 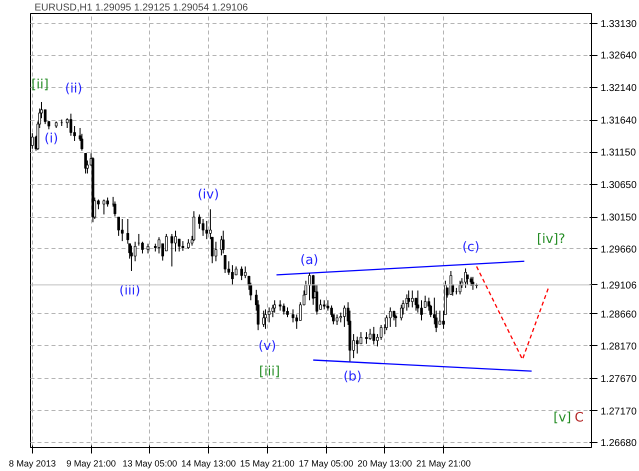 I want to click on y-tick-label: 1.32640, so click(x=619, y=56).